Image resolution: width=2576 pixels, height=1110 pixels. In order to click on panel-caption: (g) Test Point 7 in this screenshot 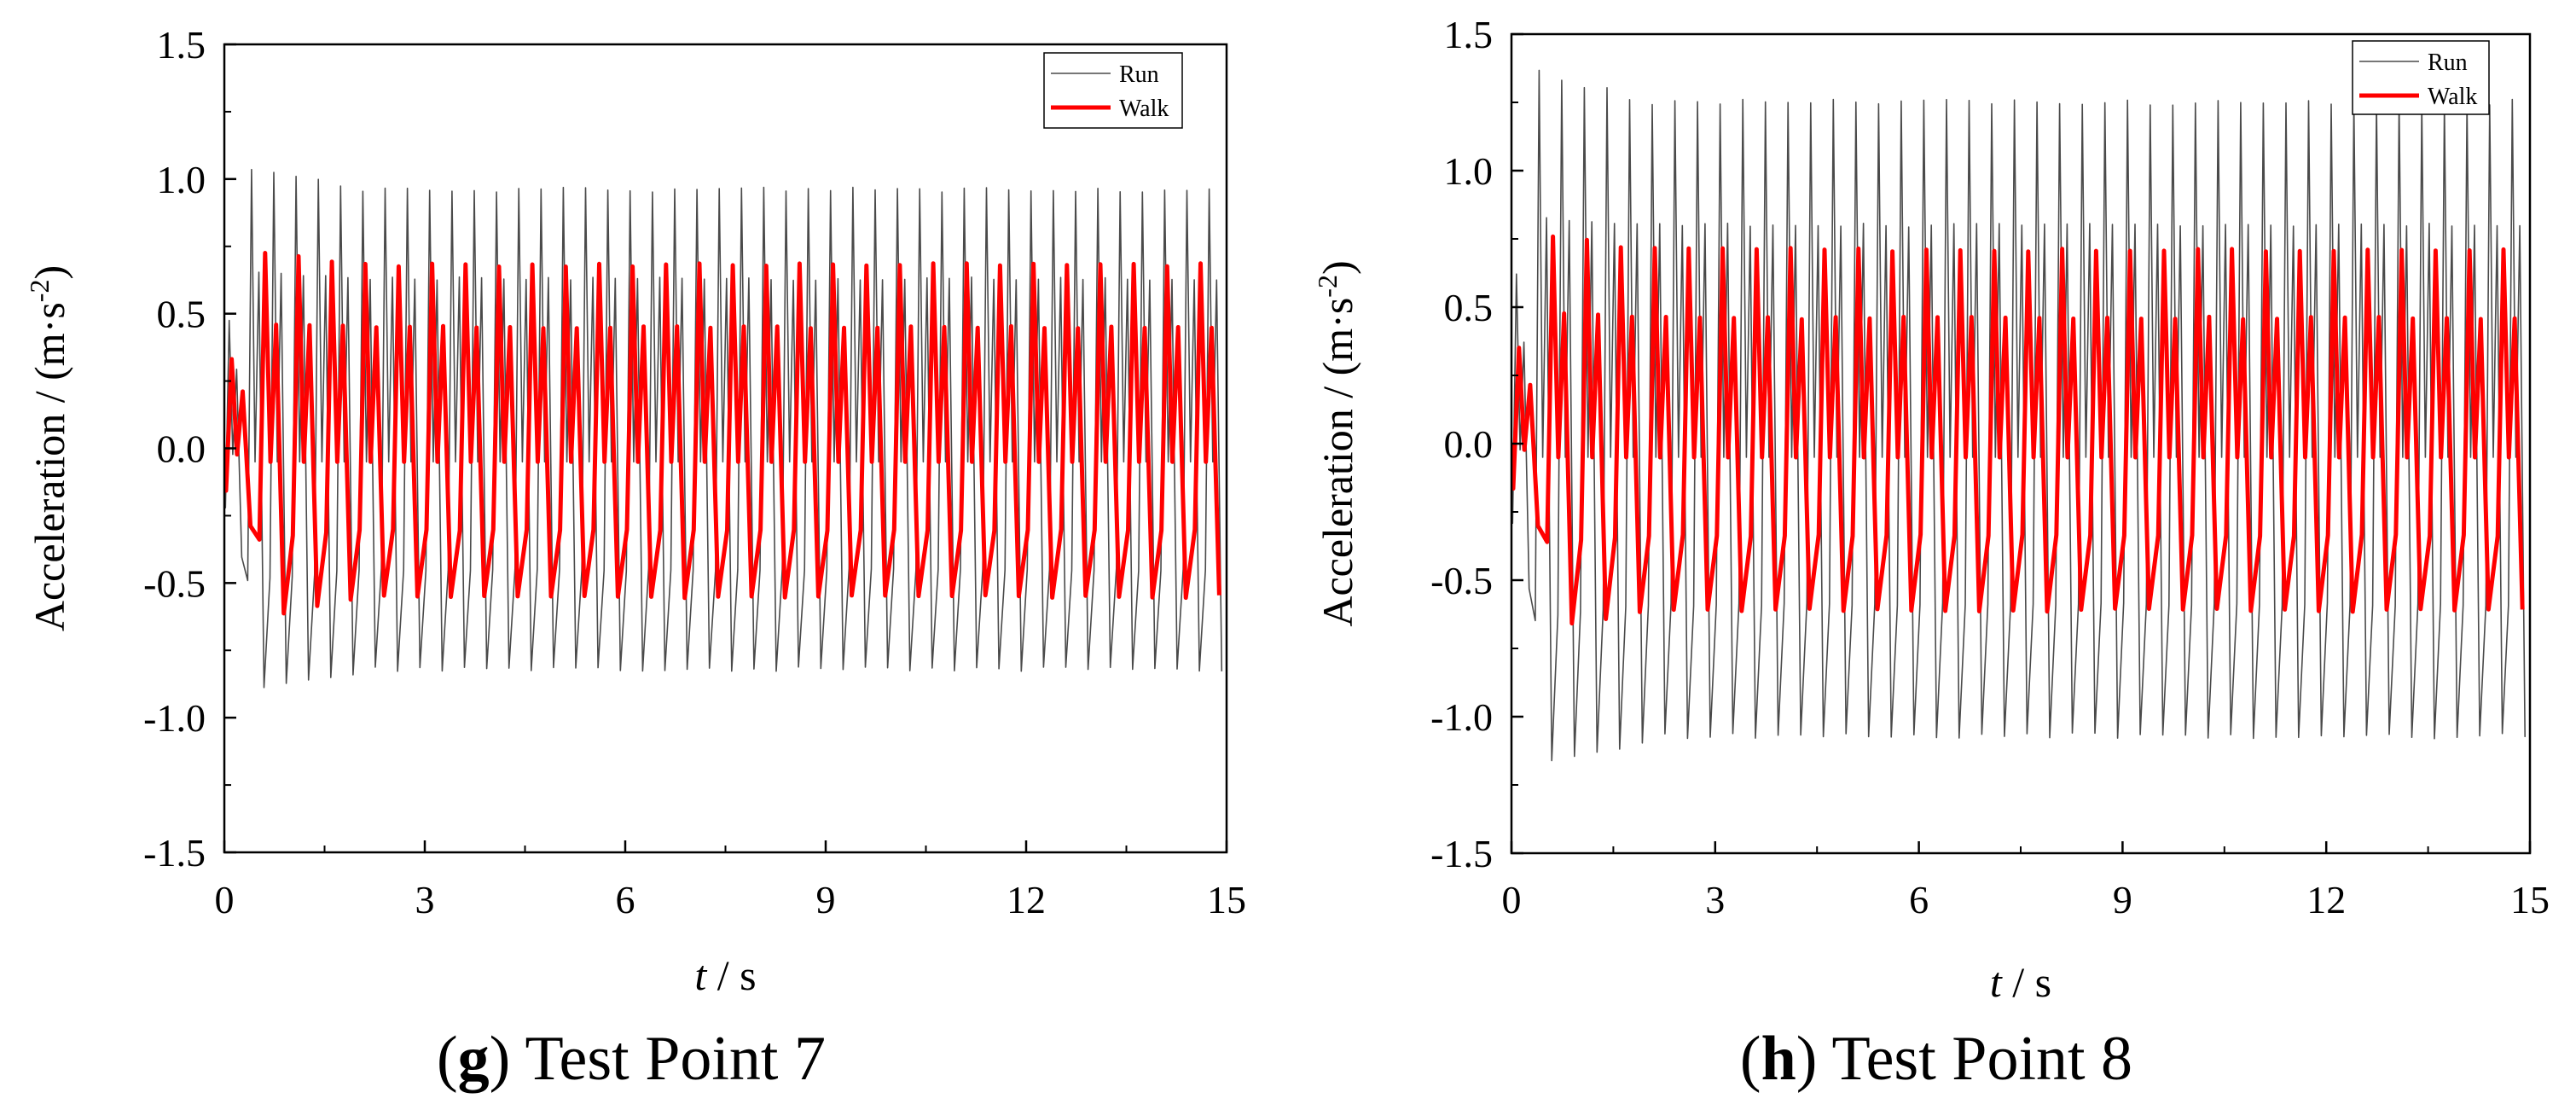, I will do `click(631, 1059)`.